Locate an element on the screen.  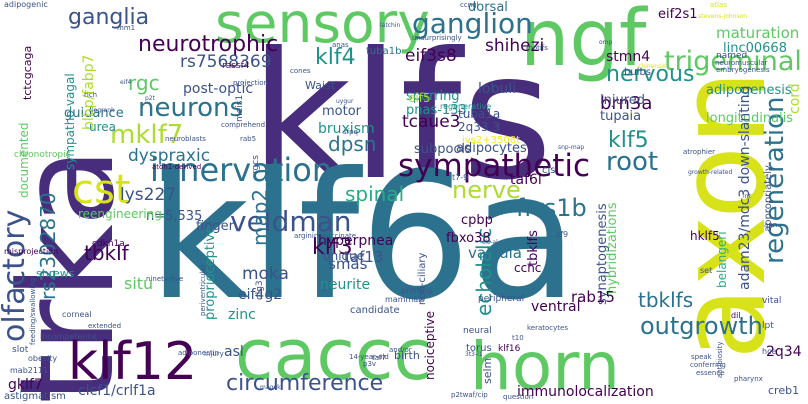
word-brn3a: brn3a is located at coordinates (626, 103).